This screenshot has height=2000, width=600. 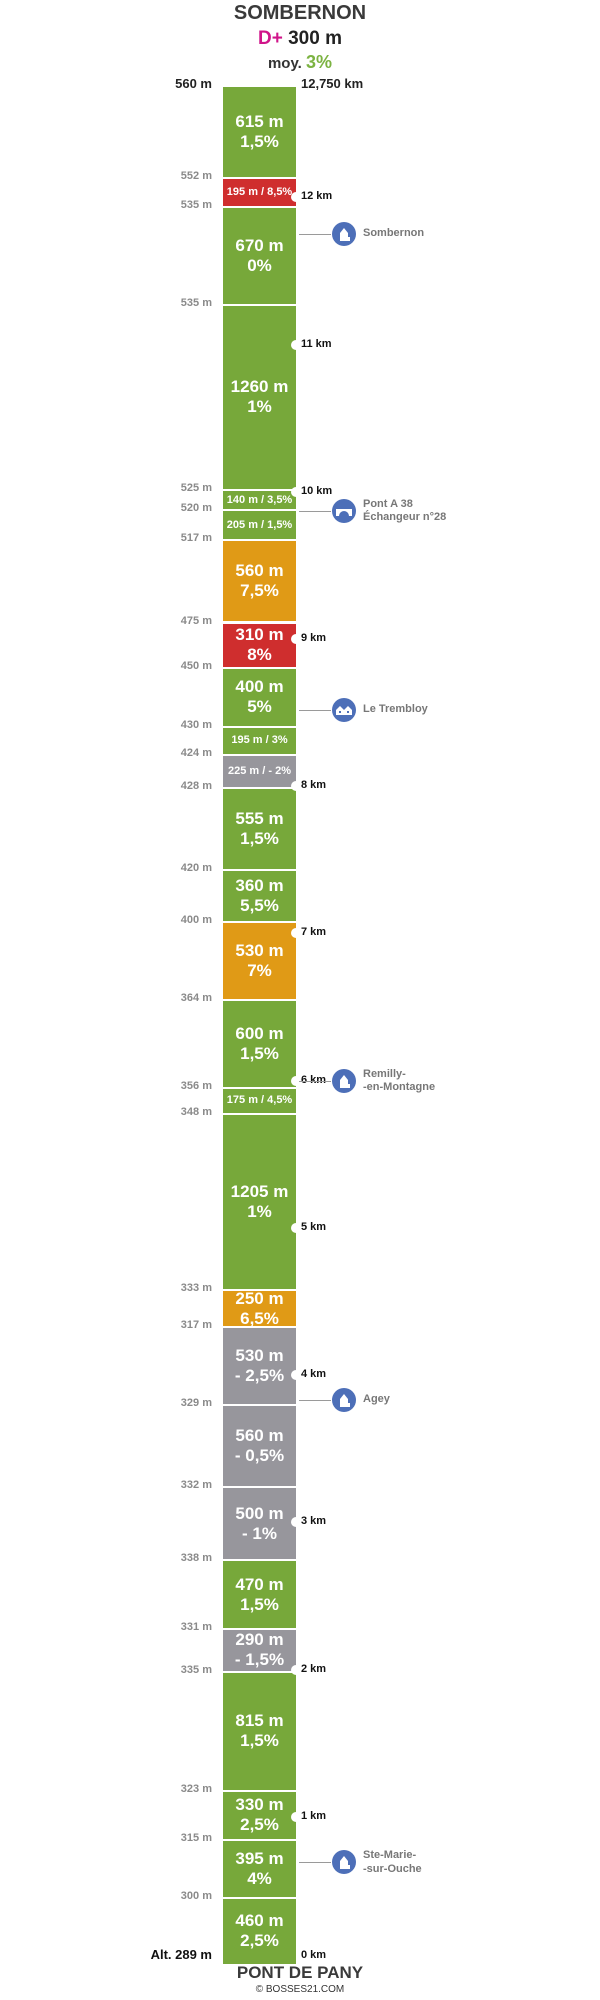 What do you see at coordinates (259, 1298) in the screenshot?
I see `segment-label: 250 m` at bounding box center [259, 1298].